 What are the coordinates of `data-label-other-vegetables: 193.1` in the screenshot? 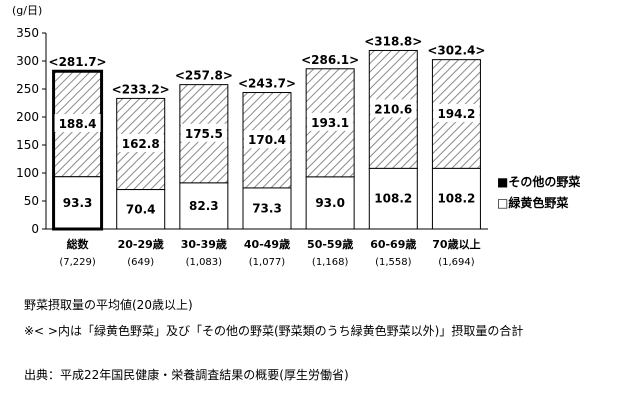 It's located at (330, 123).